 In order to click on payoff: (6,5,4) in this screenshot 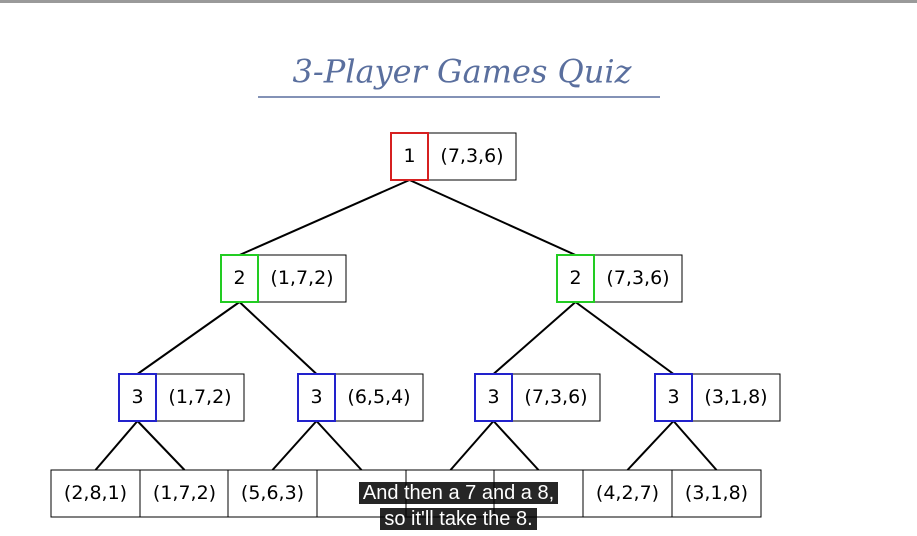, I will do `click(378, 397)`.